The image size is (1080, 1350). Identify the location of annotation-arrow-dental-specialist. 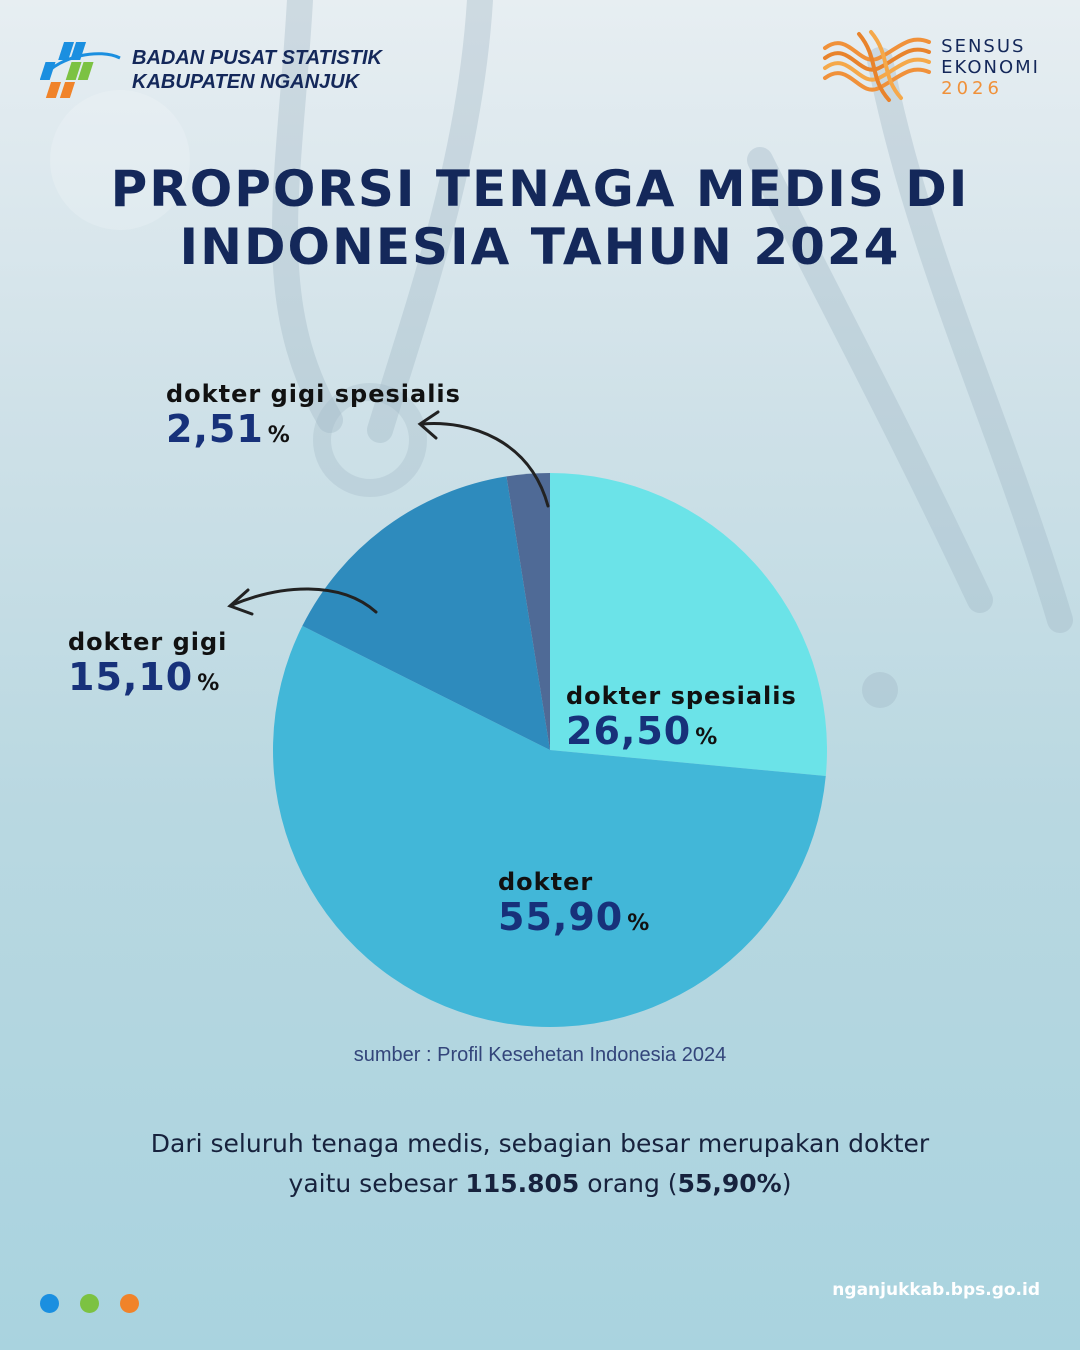
(485, 465).